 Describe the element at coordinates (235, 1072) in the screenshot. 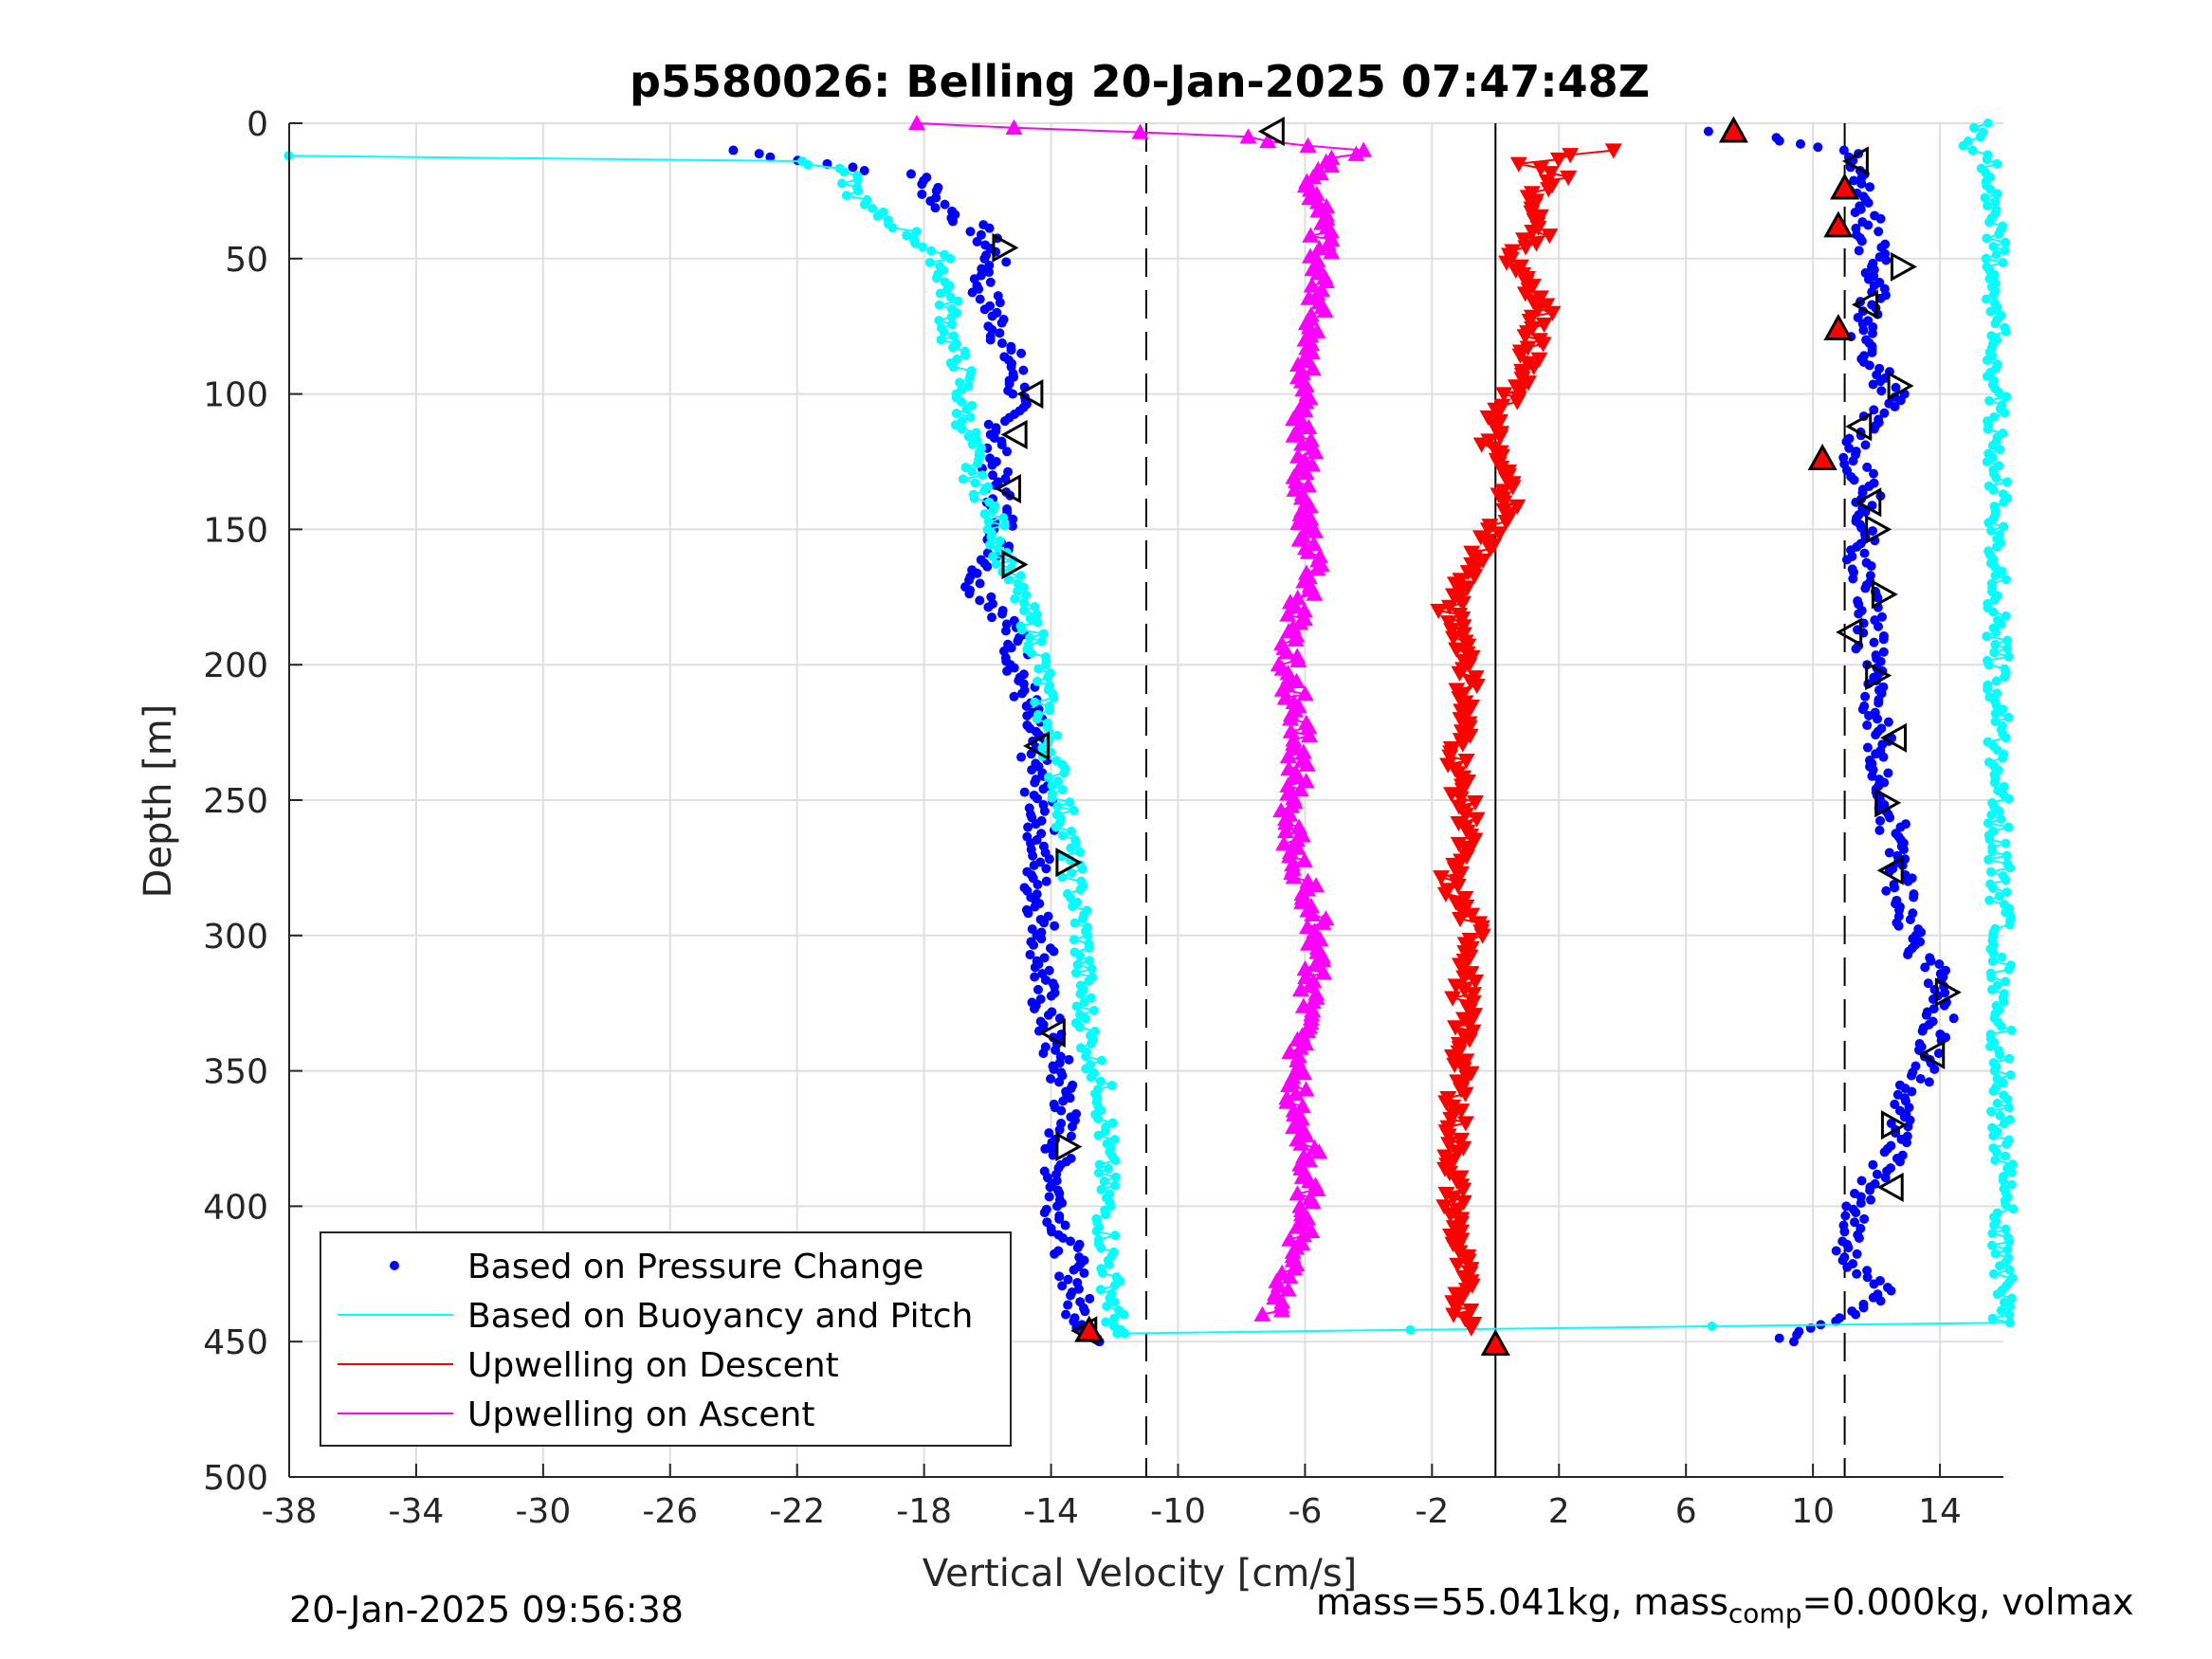

I see `y-tick-label: 350` at that location.